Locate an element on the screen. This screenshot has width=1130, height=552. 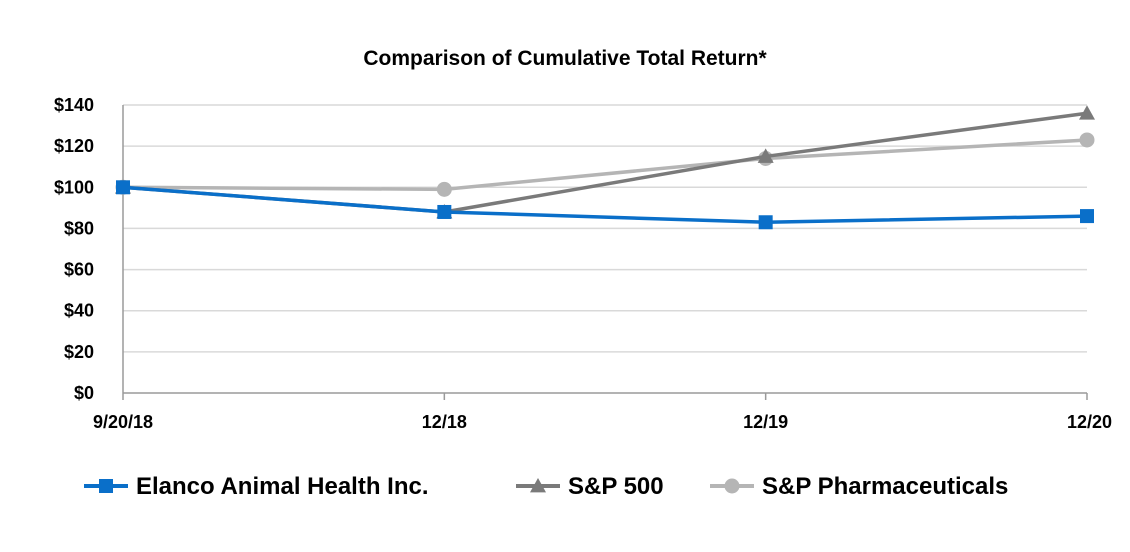
x-tick-label: 12/19 is located at coordinates (765, 422).